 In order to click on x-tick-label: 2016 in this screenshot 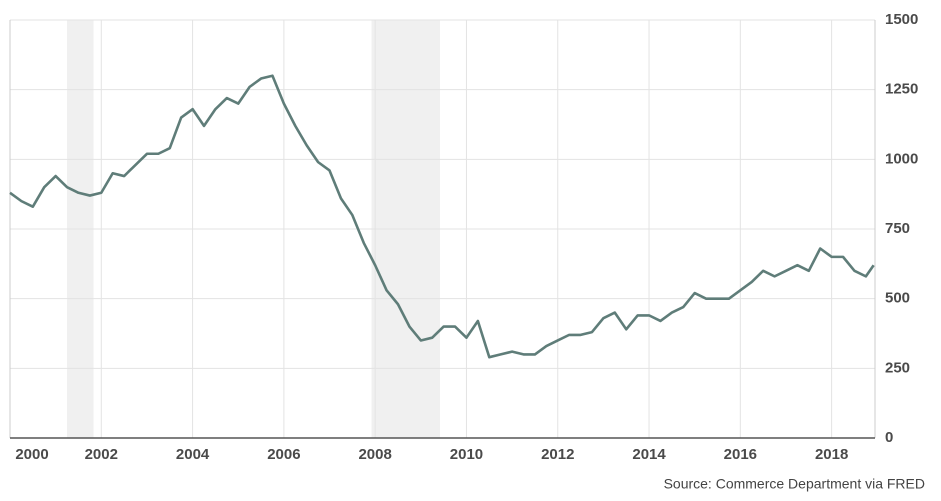, I will do `click(740, 454)`.